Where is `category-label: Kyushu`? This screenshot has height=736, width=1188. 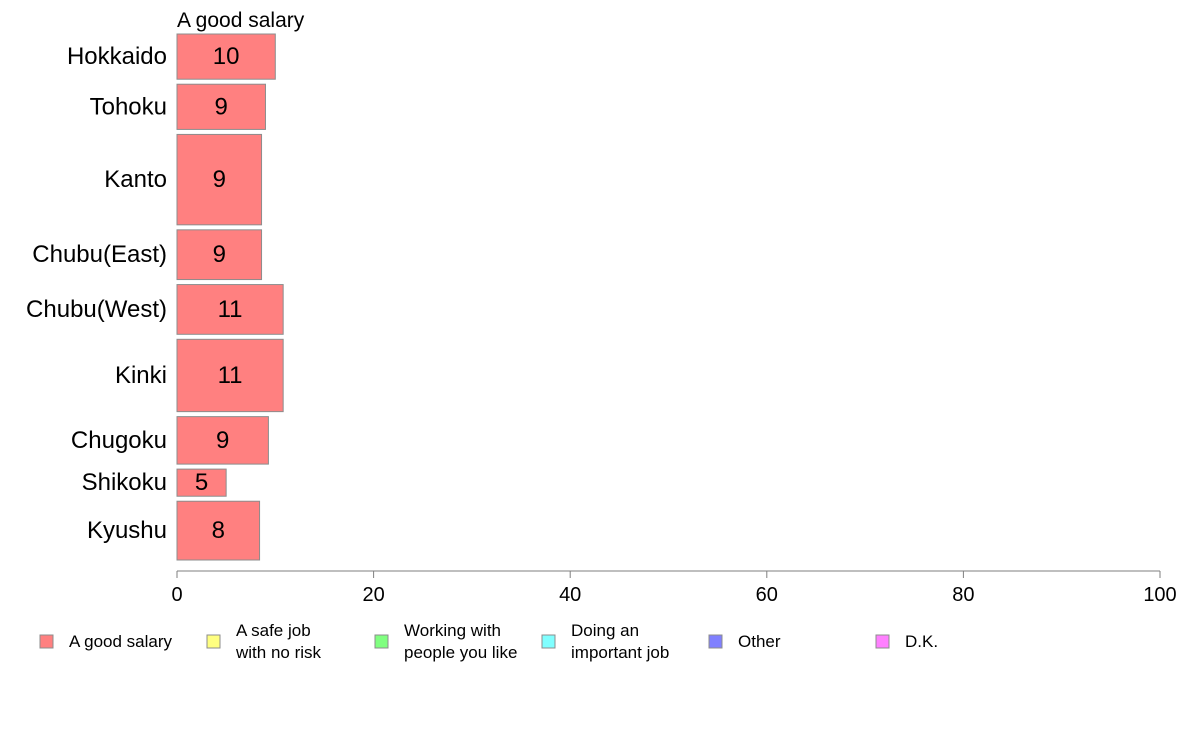 category-label: Kyushu is located at coordinates (127, 530).